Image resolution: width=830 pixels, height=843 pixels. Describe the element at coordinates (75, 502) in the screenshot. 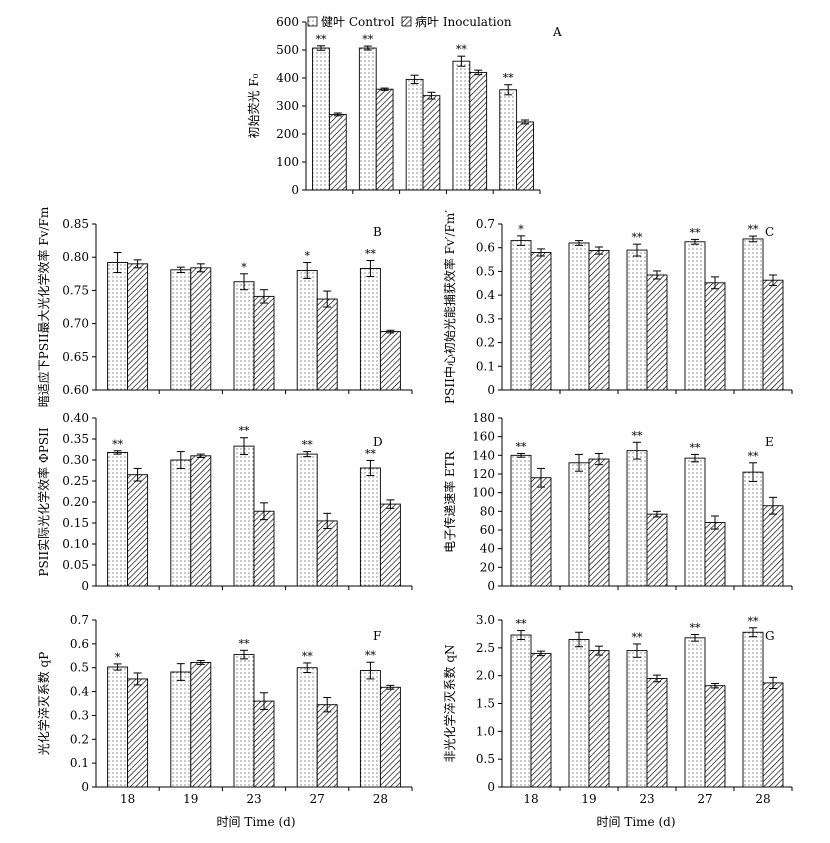

I see `y-tick-label: 0.20` at that location.